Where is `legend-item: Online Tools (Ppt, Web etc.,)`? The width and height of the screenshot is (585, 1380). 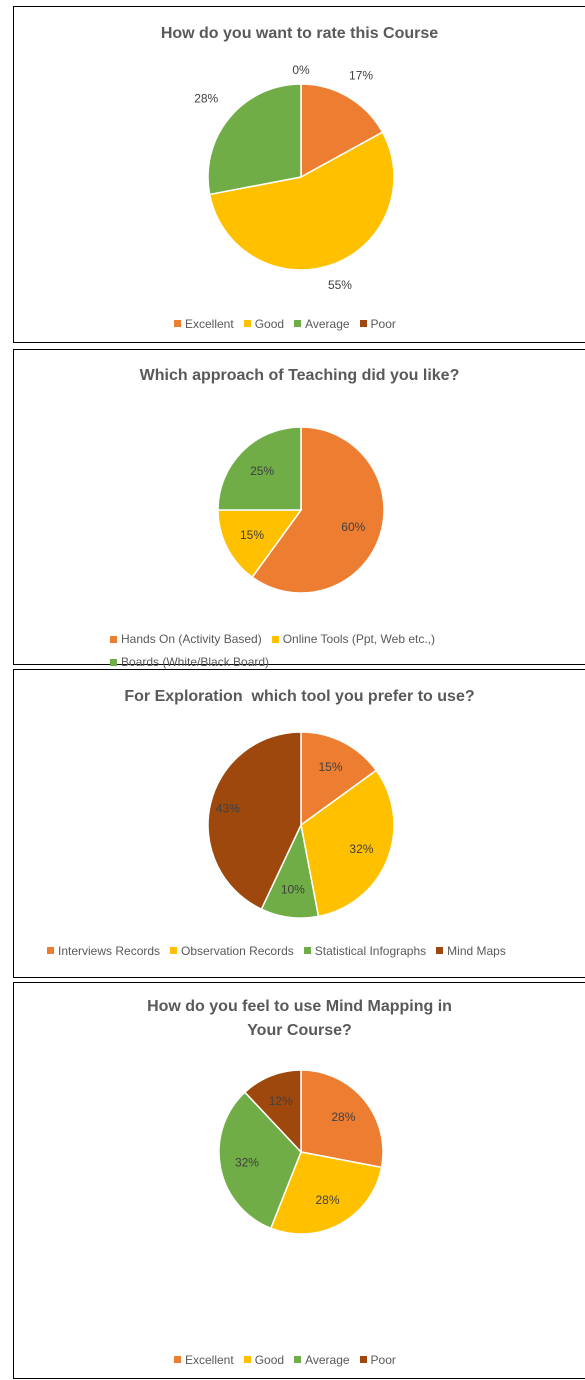
legend-item: Online Tools (Ppt, Web etc.,) is located at coordinates (353, 639).